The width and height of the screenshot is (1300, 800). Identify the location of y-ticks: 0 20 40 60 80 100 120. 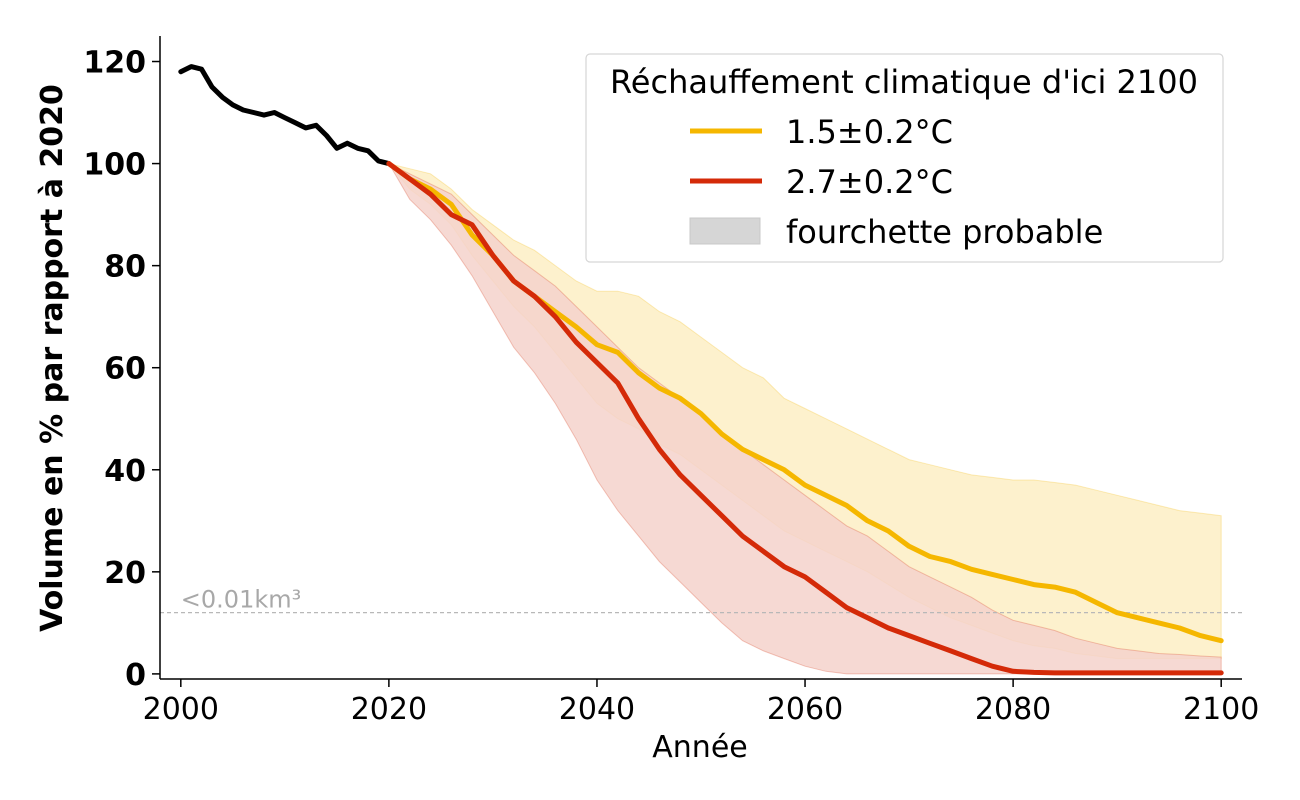
(121, 369).